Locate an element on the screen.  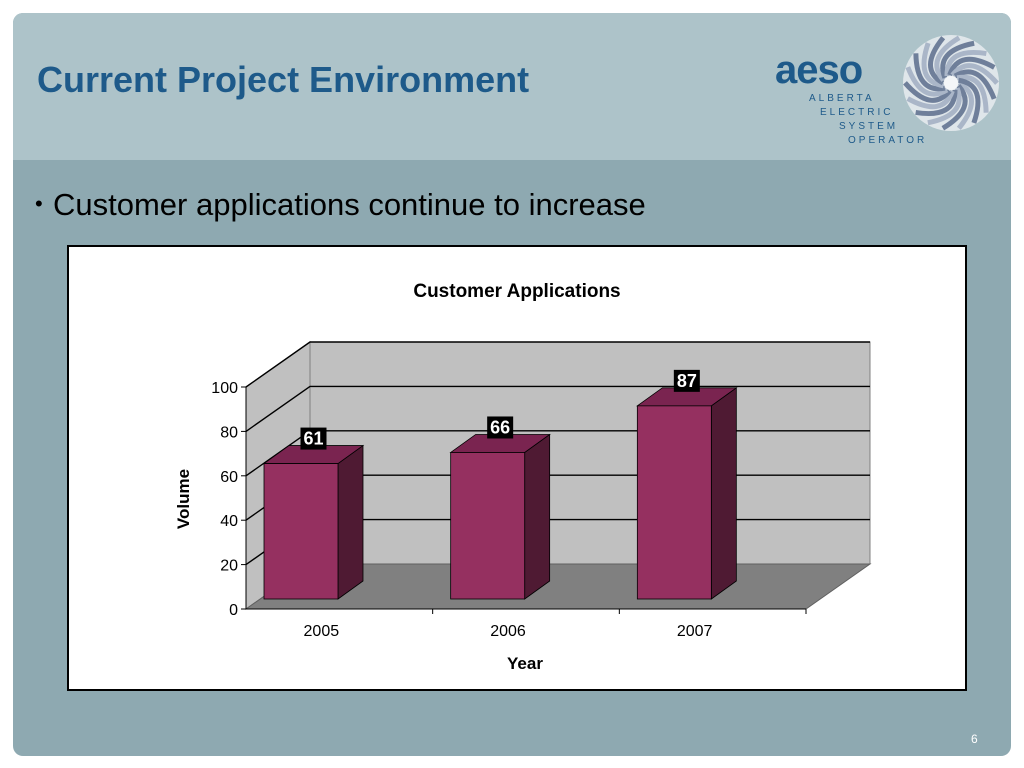
page-number: 6 is located at coordinates (974, 739).